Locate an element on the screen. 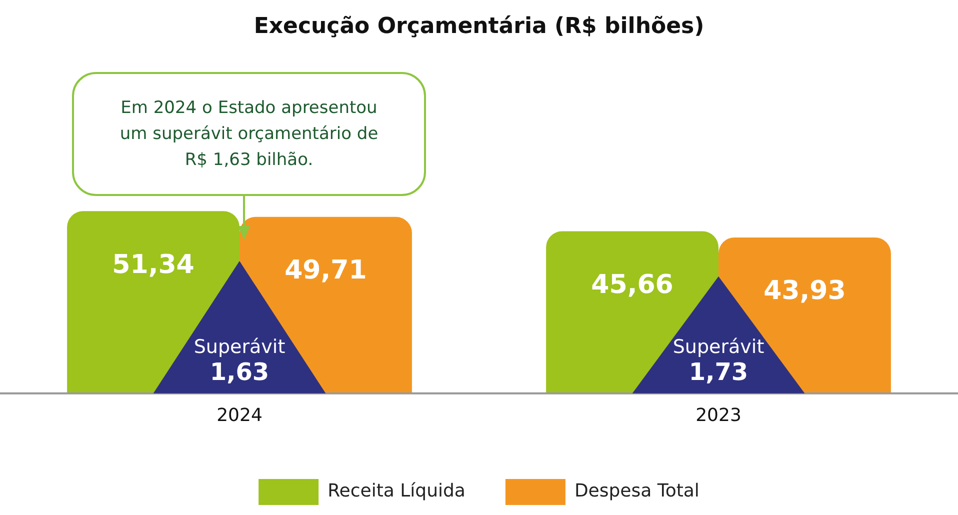 This screenshot has height=515, width=958. speech-bubble: Em 2024 o Estado apresentou um superávit orçamentário de R$ 1,63 bilhão. is located at coordinates (249, 134).